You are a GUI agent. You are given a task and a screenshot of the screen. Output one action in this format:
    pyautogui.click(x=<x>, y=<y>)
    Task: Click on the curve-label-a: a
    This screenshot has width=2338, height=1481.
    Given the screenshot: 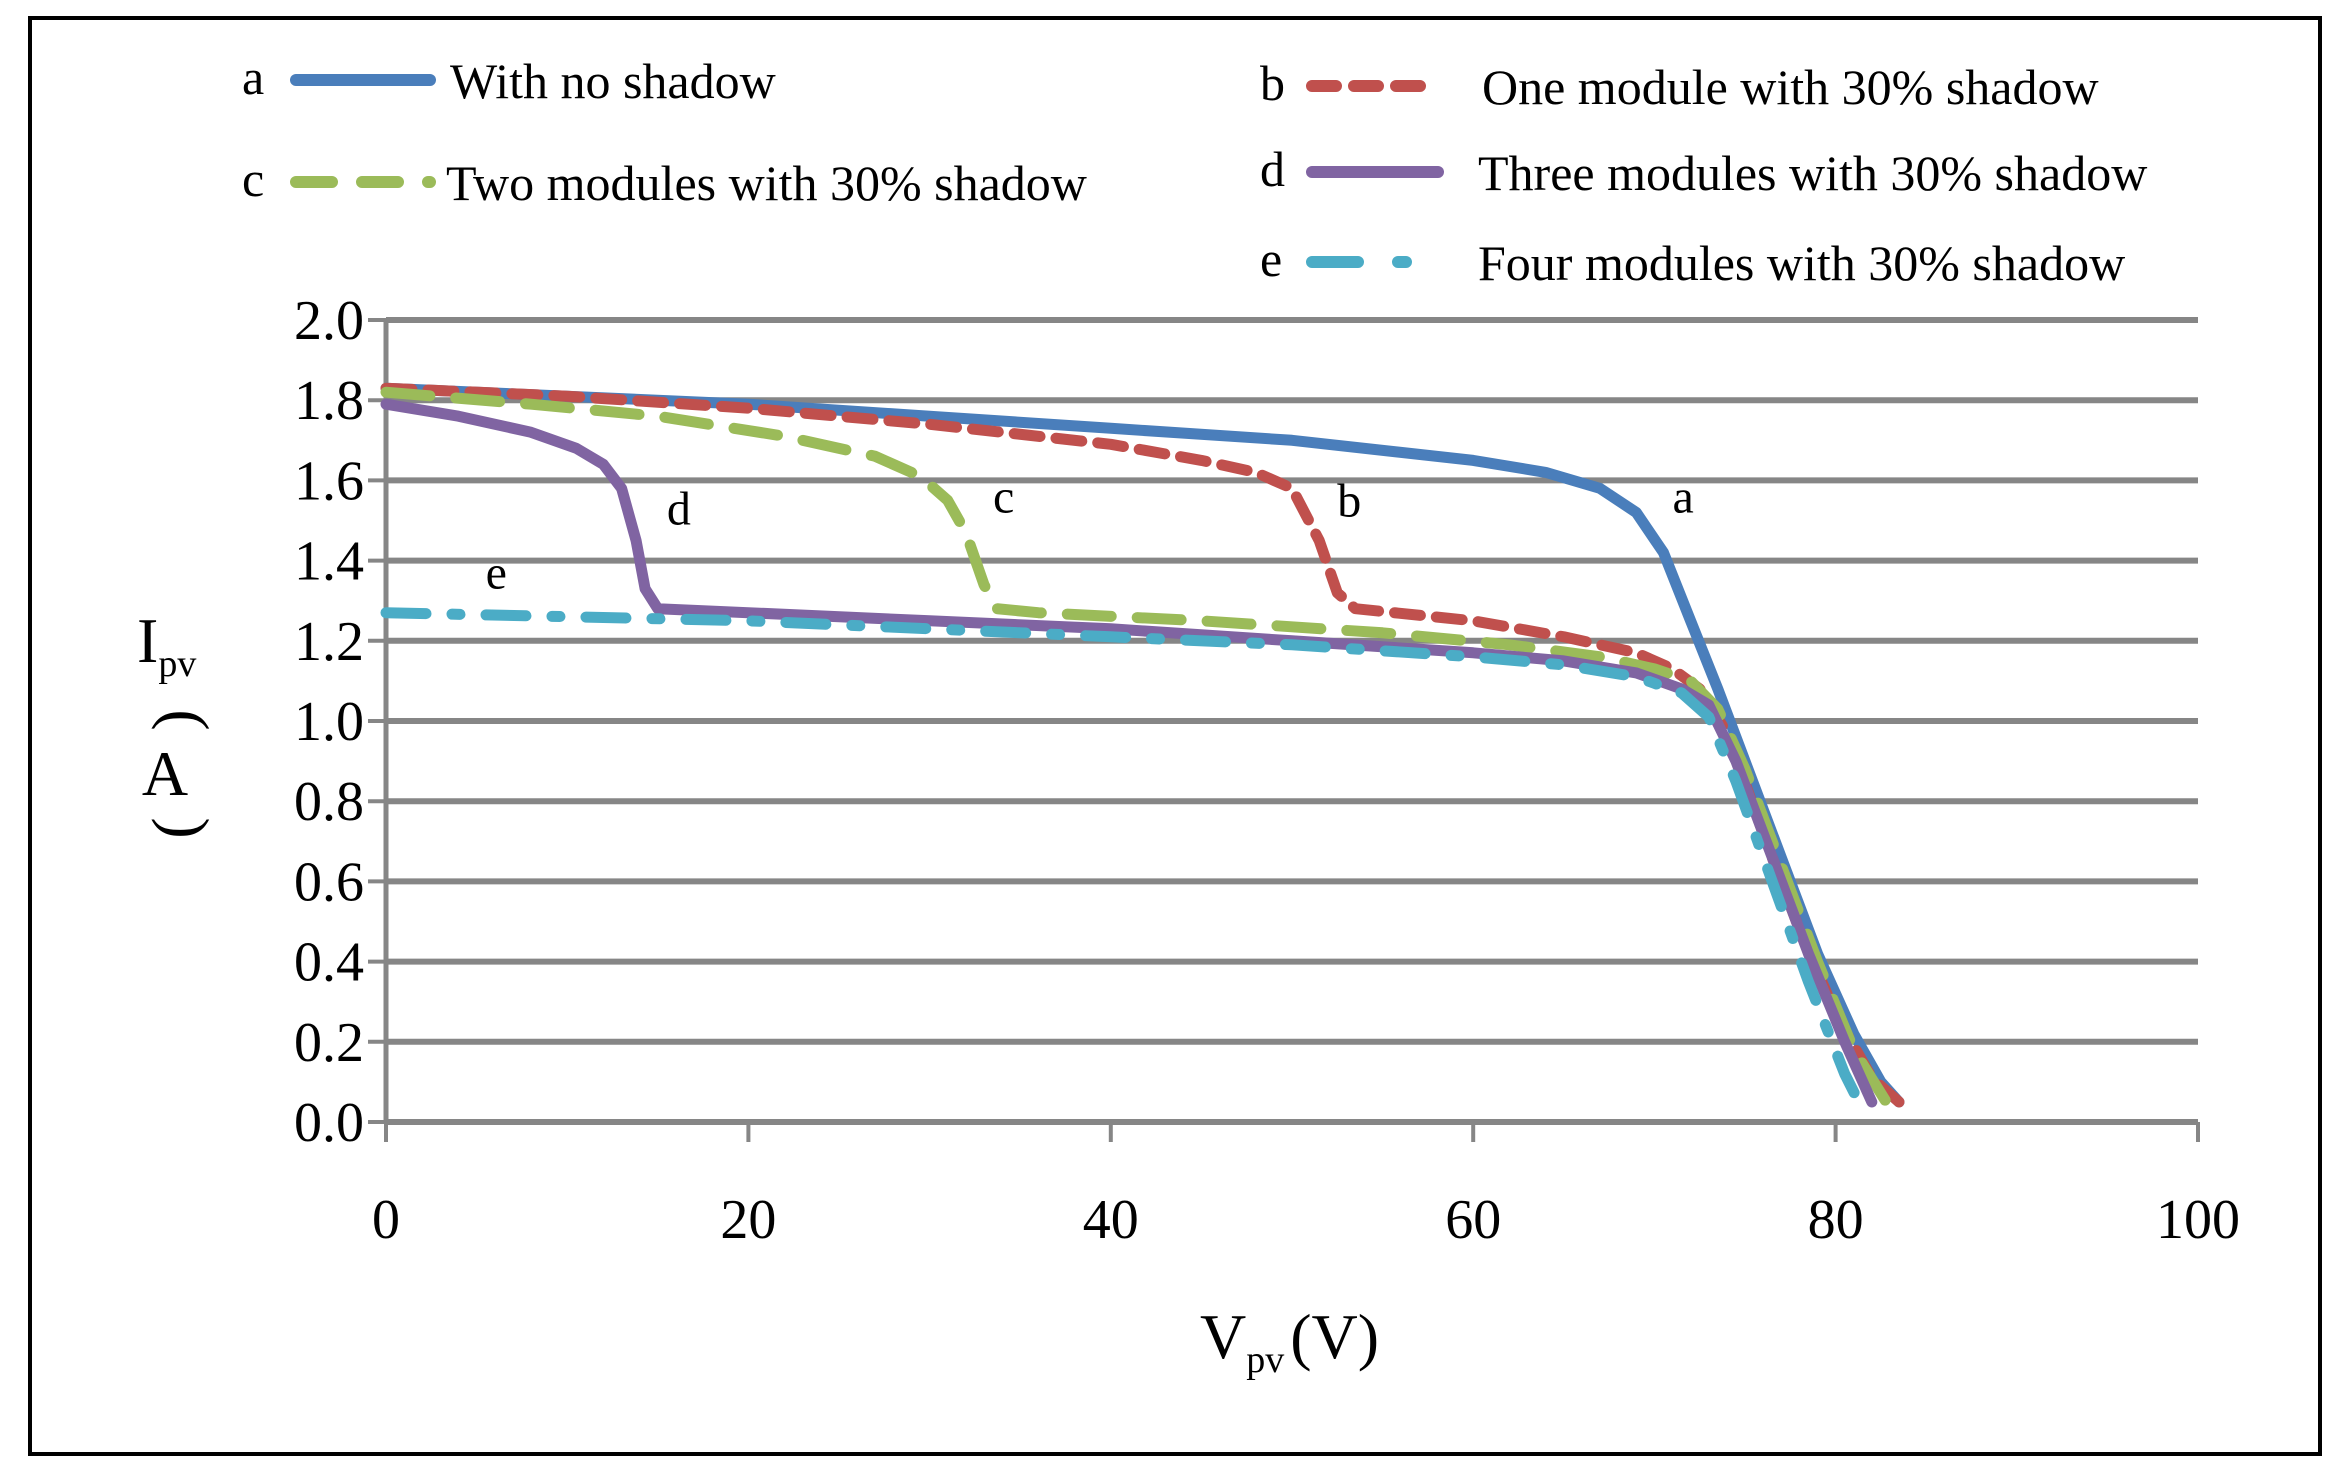 What is the action you would take?
    pyautogui.click(x=1683, y=496)
    